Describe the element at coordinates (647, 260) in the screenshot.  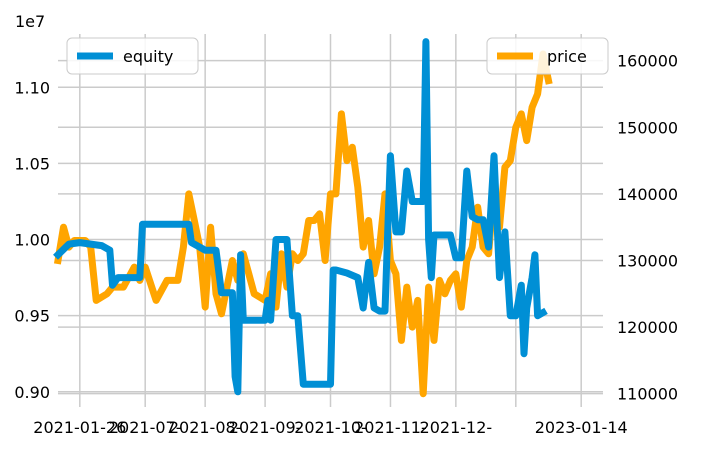
I see `y-right-tick-label: 130000` at that location.